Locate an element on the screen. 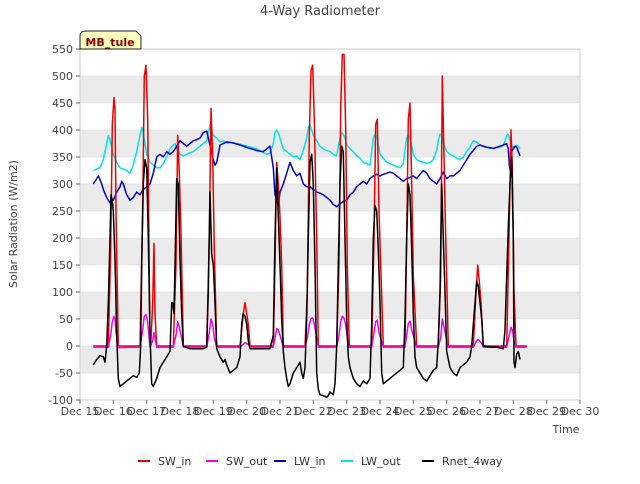 This screenshot has height=484, width=640. y-tick-label: -100 is located at coordinates (60, 400).